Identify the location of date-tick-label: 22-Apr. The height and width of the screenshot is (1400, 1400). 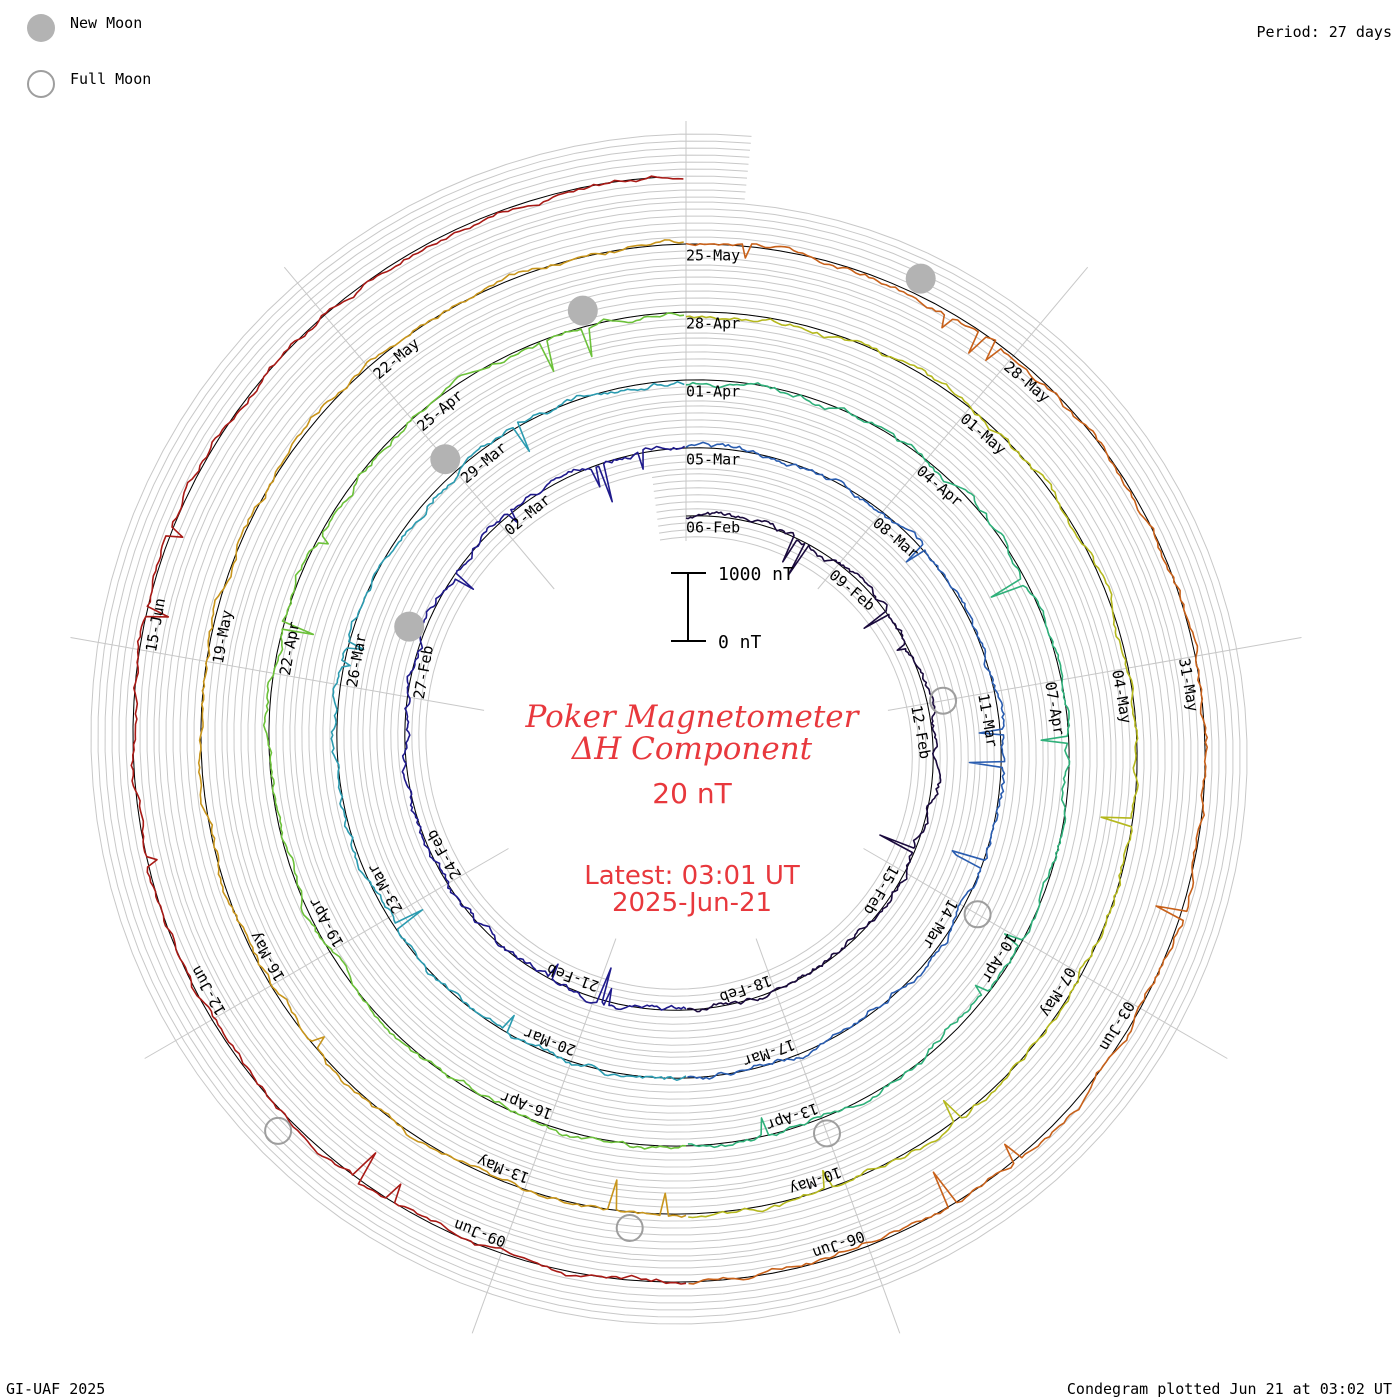
(289, 648).